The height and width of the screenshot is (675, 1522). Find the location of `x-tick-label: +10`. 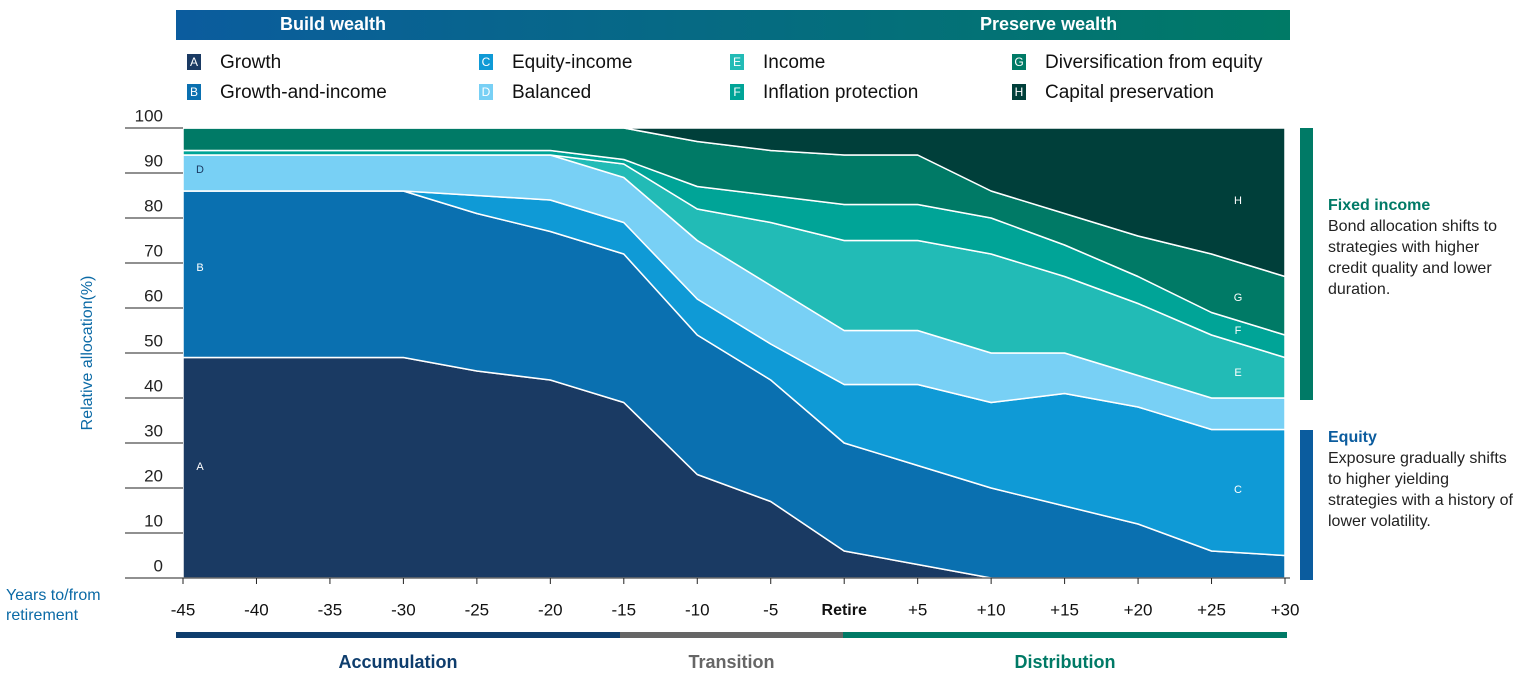

x-tick-label: +10 is located at coordinates (991, 609).